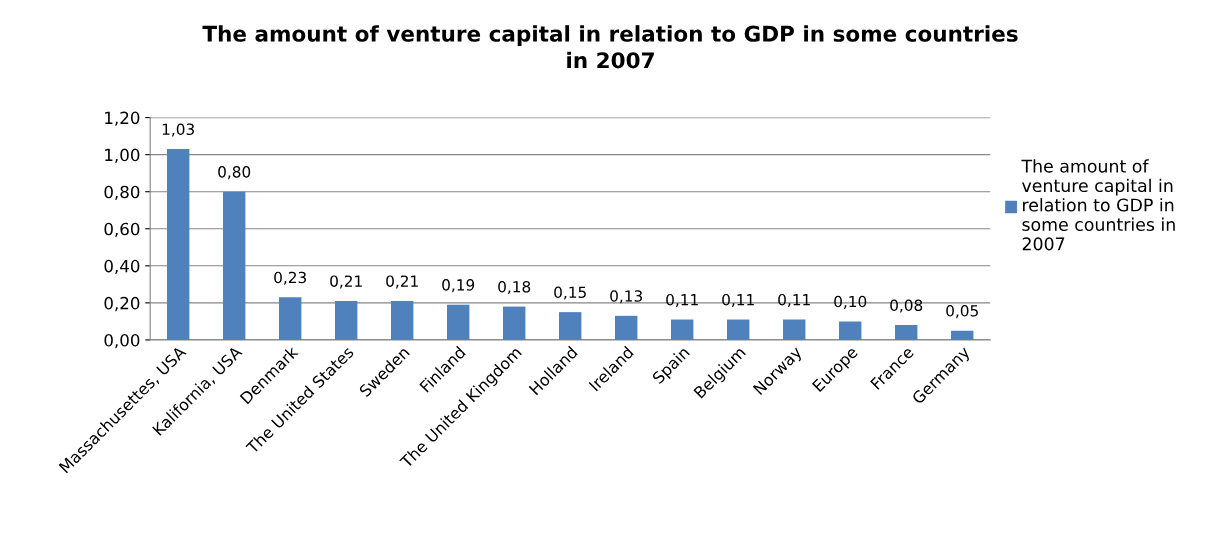 The height and width of the screenshot is (560, 1221). I want to click on data-label: 0,19, so click(458, 286).